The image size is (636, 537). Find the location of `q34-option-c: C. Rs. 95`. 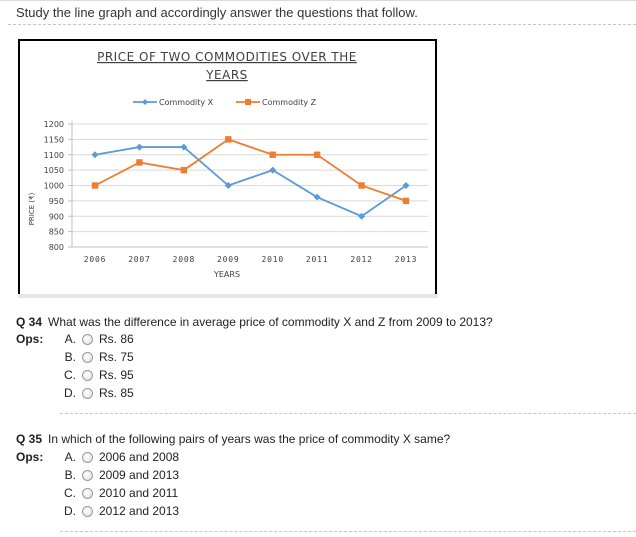

q34-option-c: C. Rs. 95 is located at coordinates (92, 375).